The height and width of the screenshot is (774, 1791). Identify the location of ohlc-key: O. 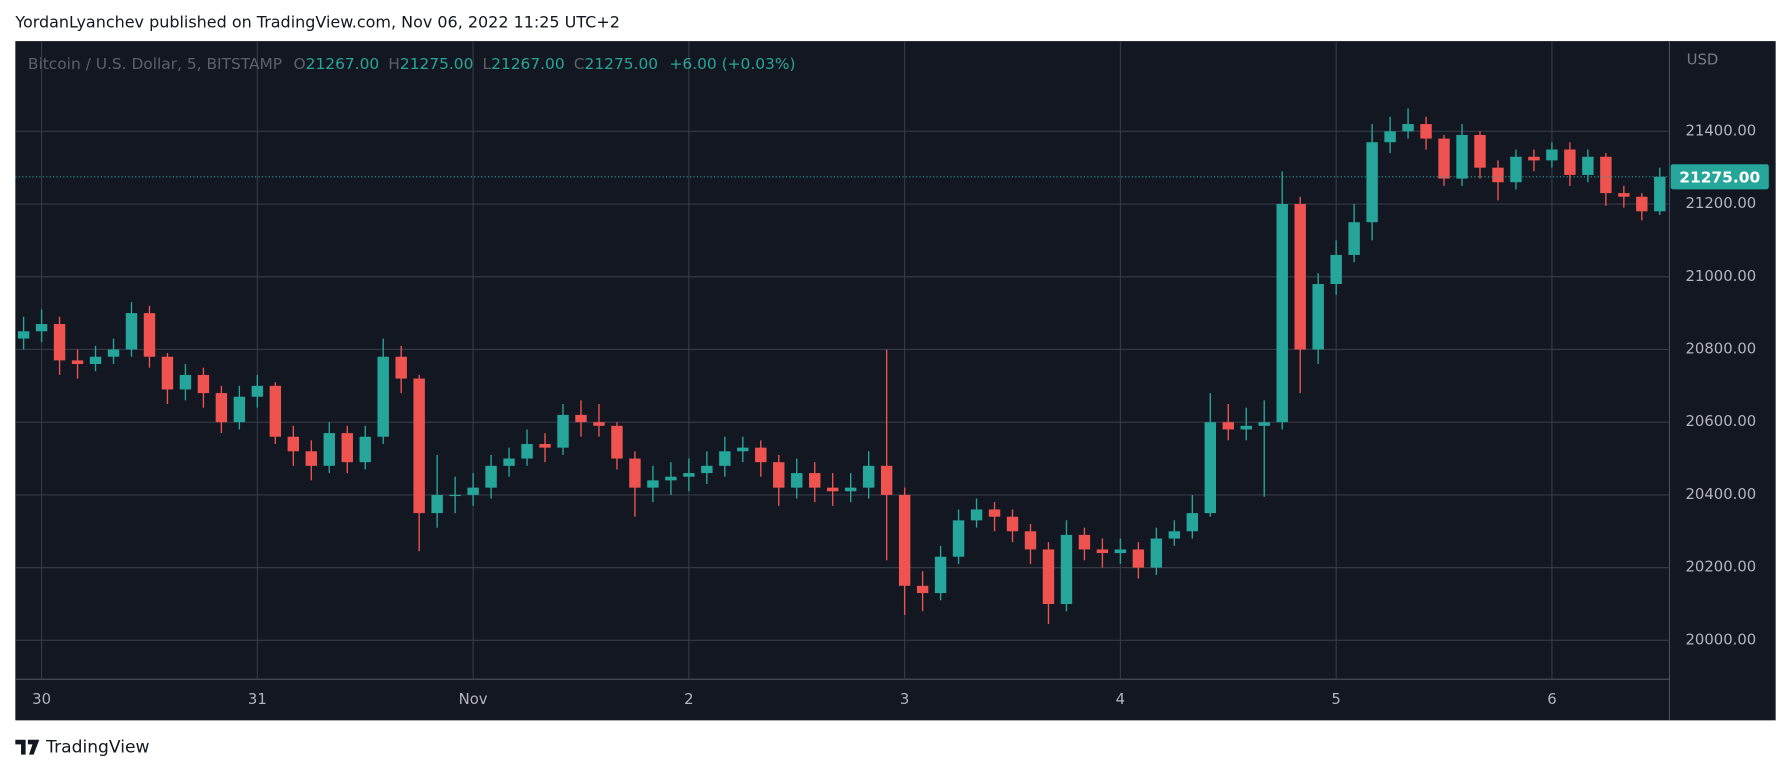
(300, 63).